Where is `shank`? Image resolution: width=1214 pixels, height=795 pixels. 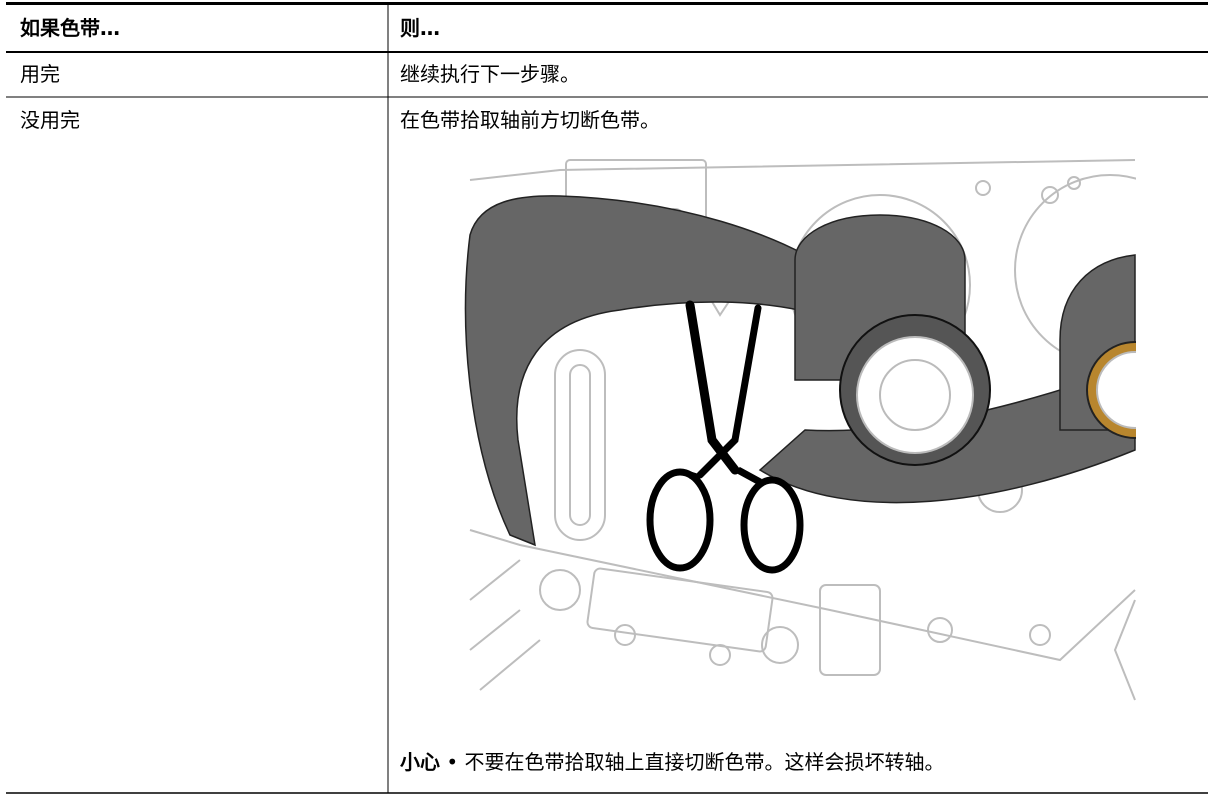
shank is located at coordinates (725, 476).